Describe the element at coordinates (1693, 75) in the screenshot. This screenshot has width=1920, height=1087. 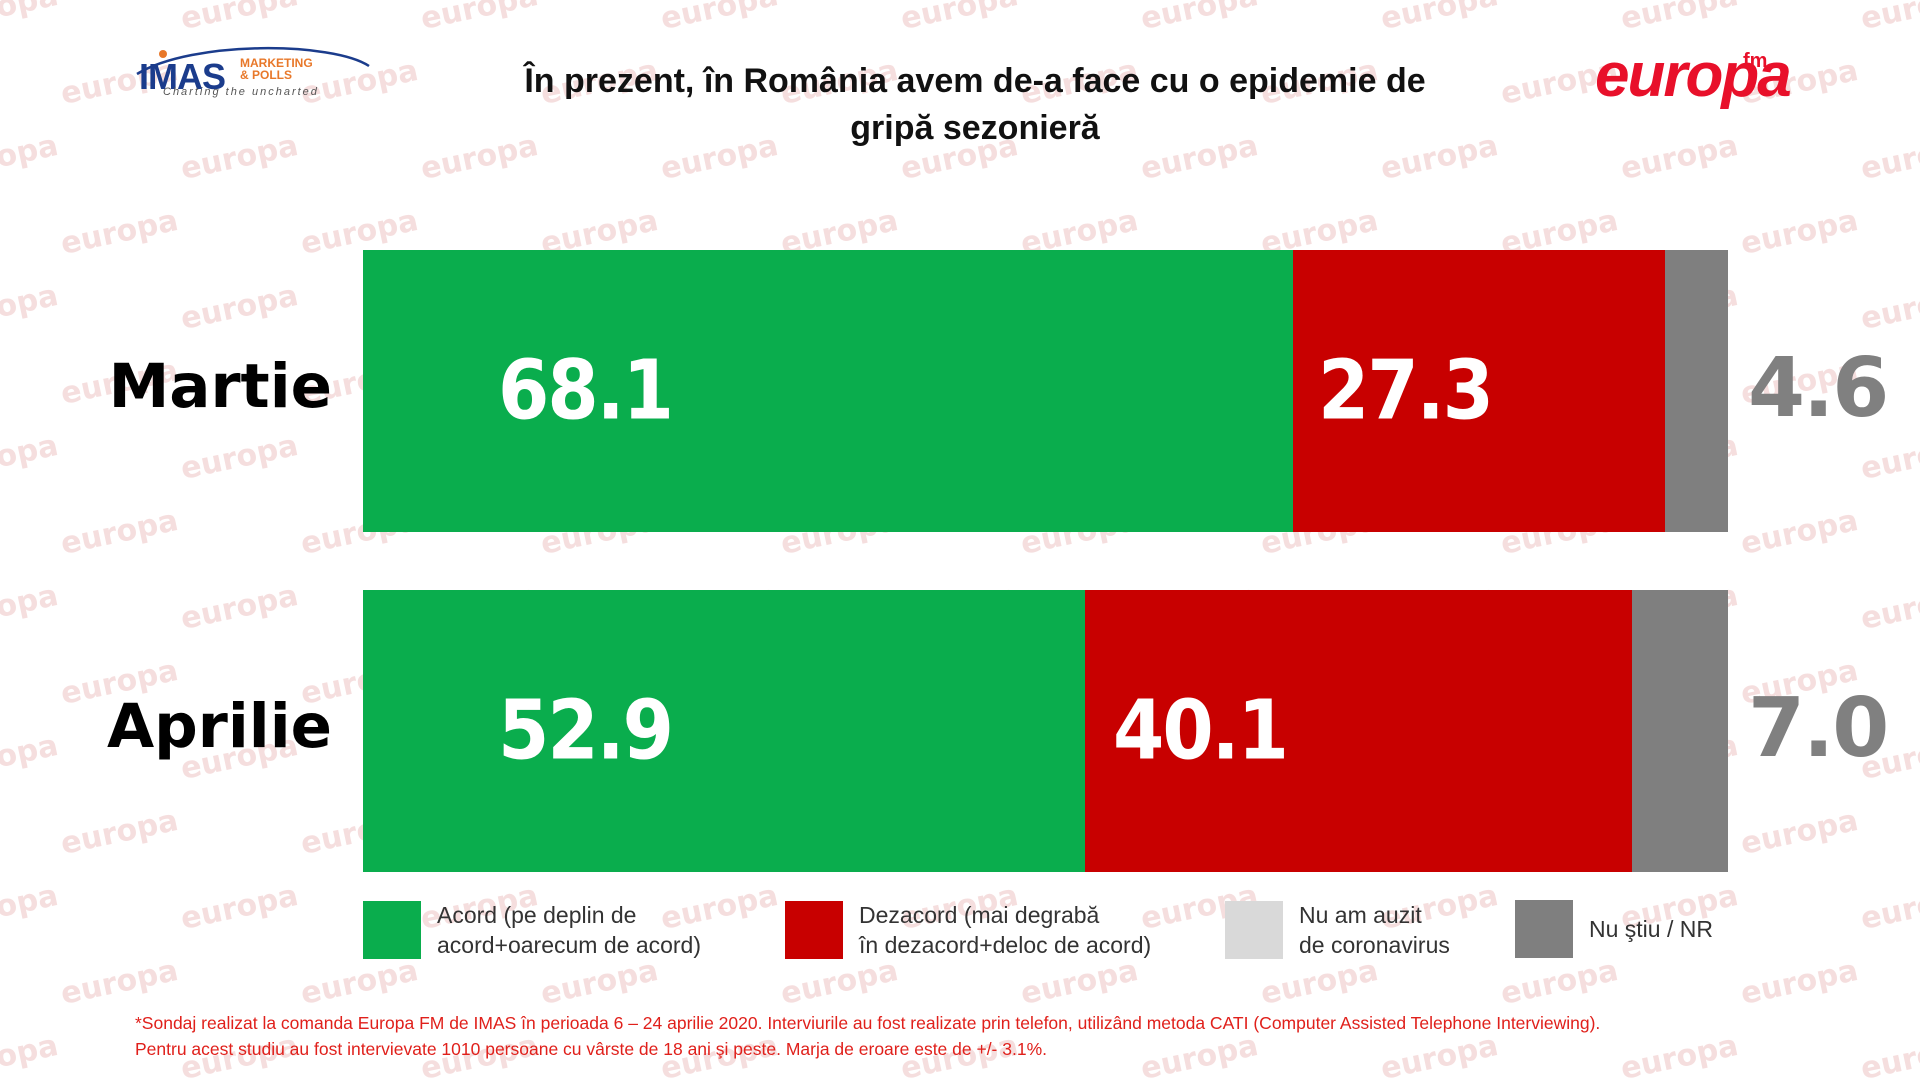
I see `europa-logo-word: europa` at that location.